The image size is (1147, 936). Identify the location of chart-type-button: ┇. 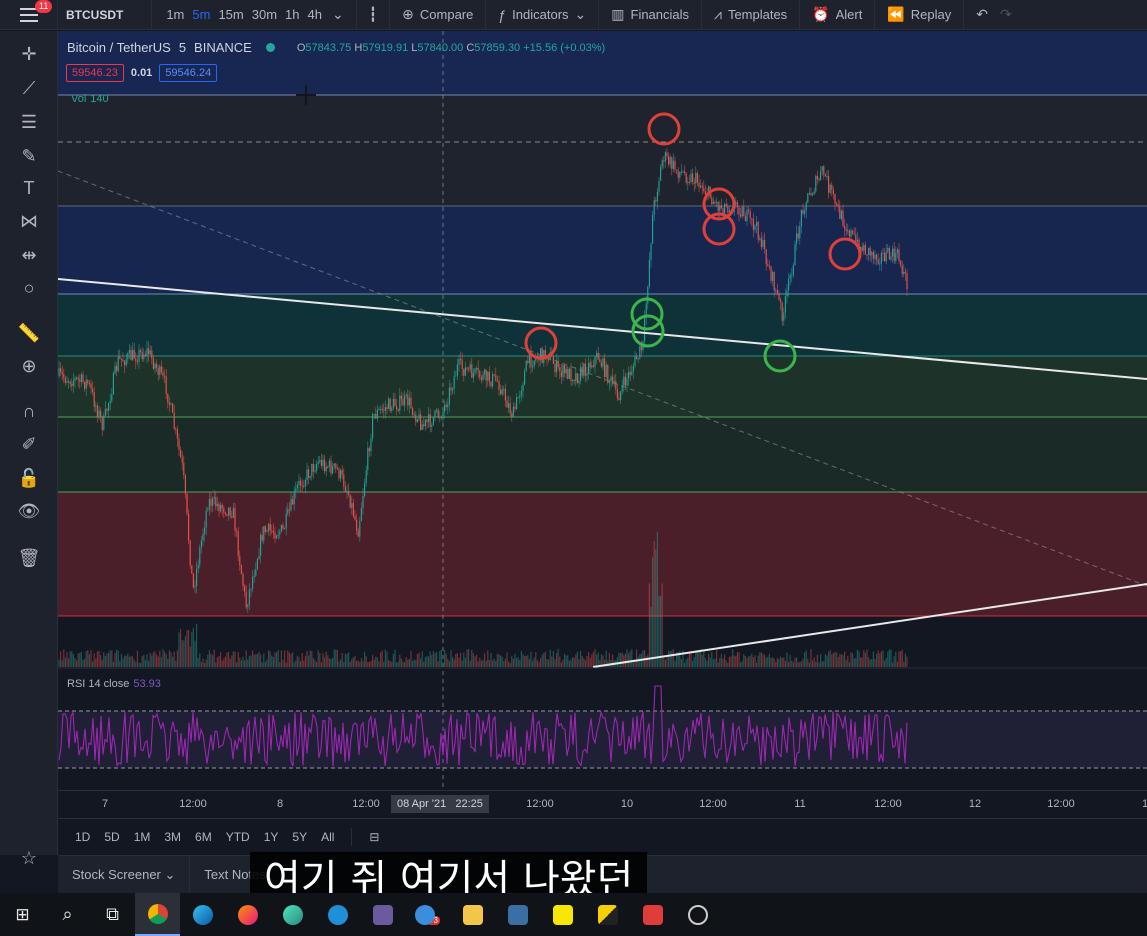
(373, 15).